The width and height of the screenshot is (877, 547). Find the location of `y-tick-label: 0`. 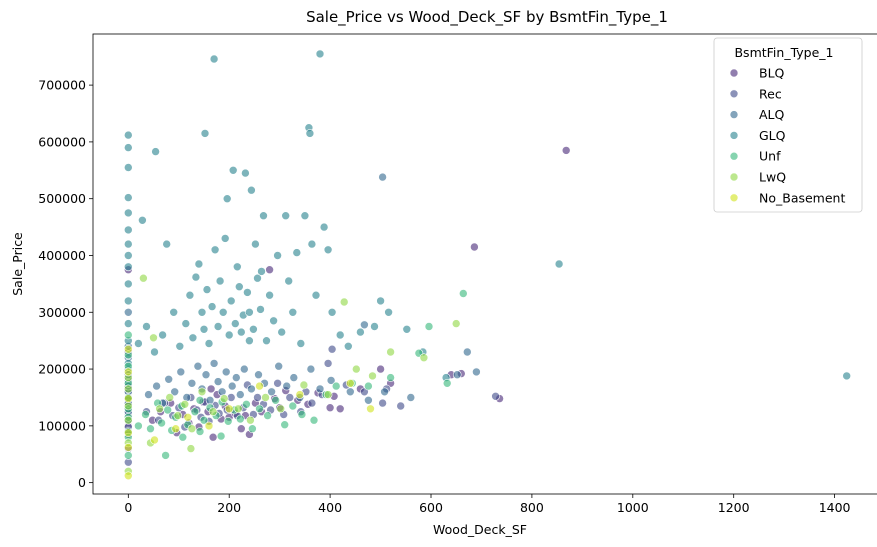

y-tick-label: 0 is located at coordinates (82, 482).